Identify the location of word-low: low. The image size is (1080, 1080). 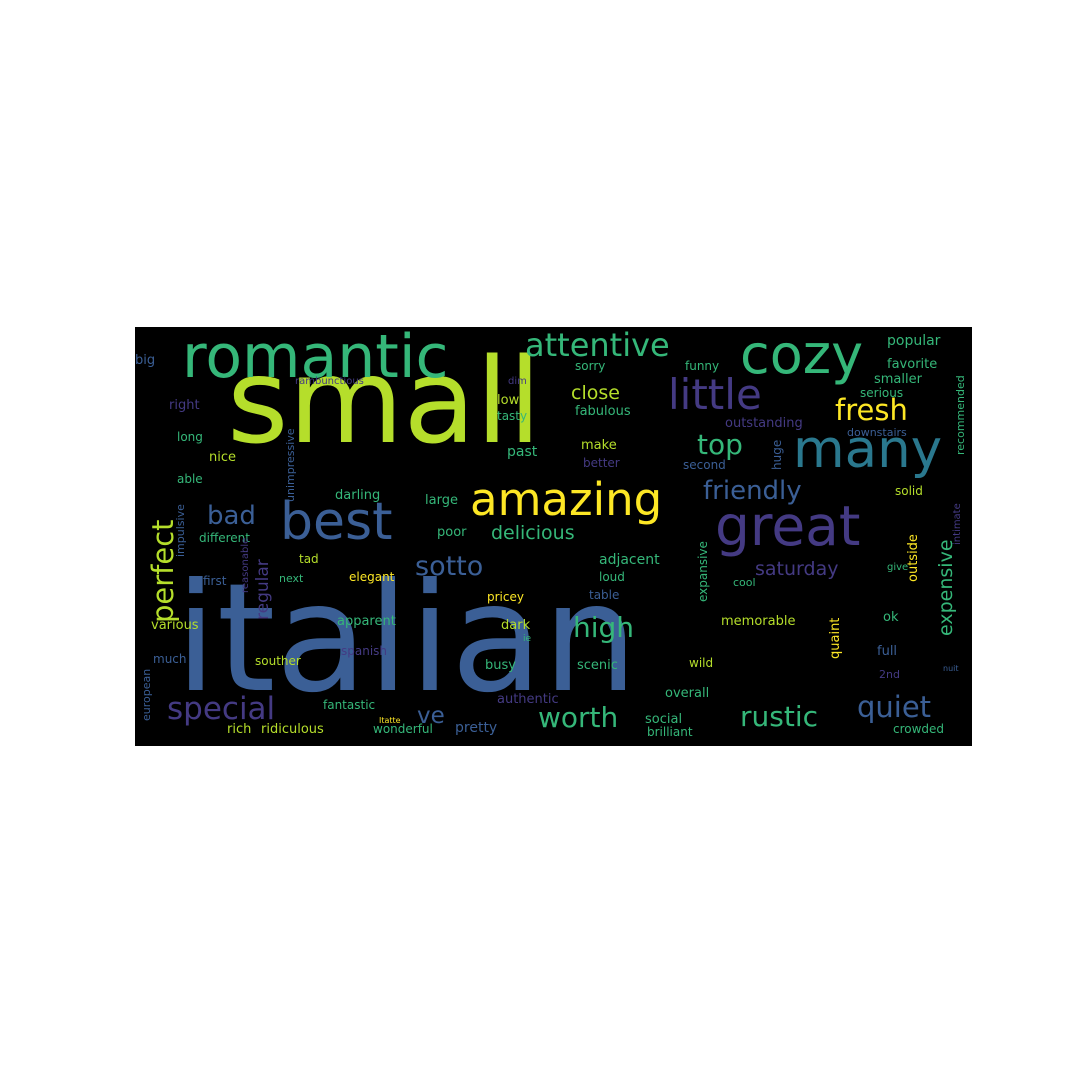
(508, 400).